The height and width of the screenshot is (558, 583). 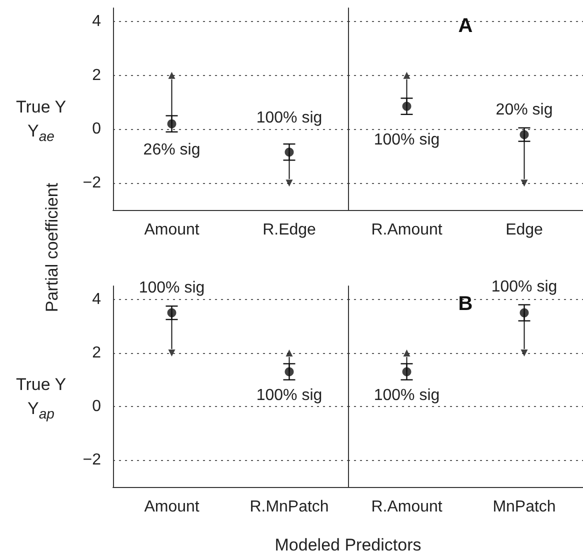 I want to click on annotation: 20% sig, so click(x=524, y=109).